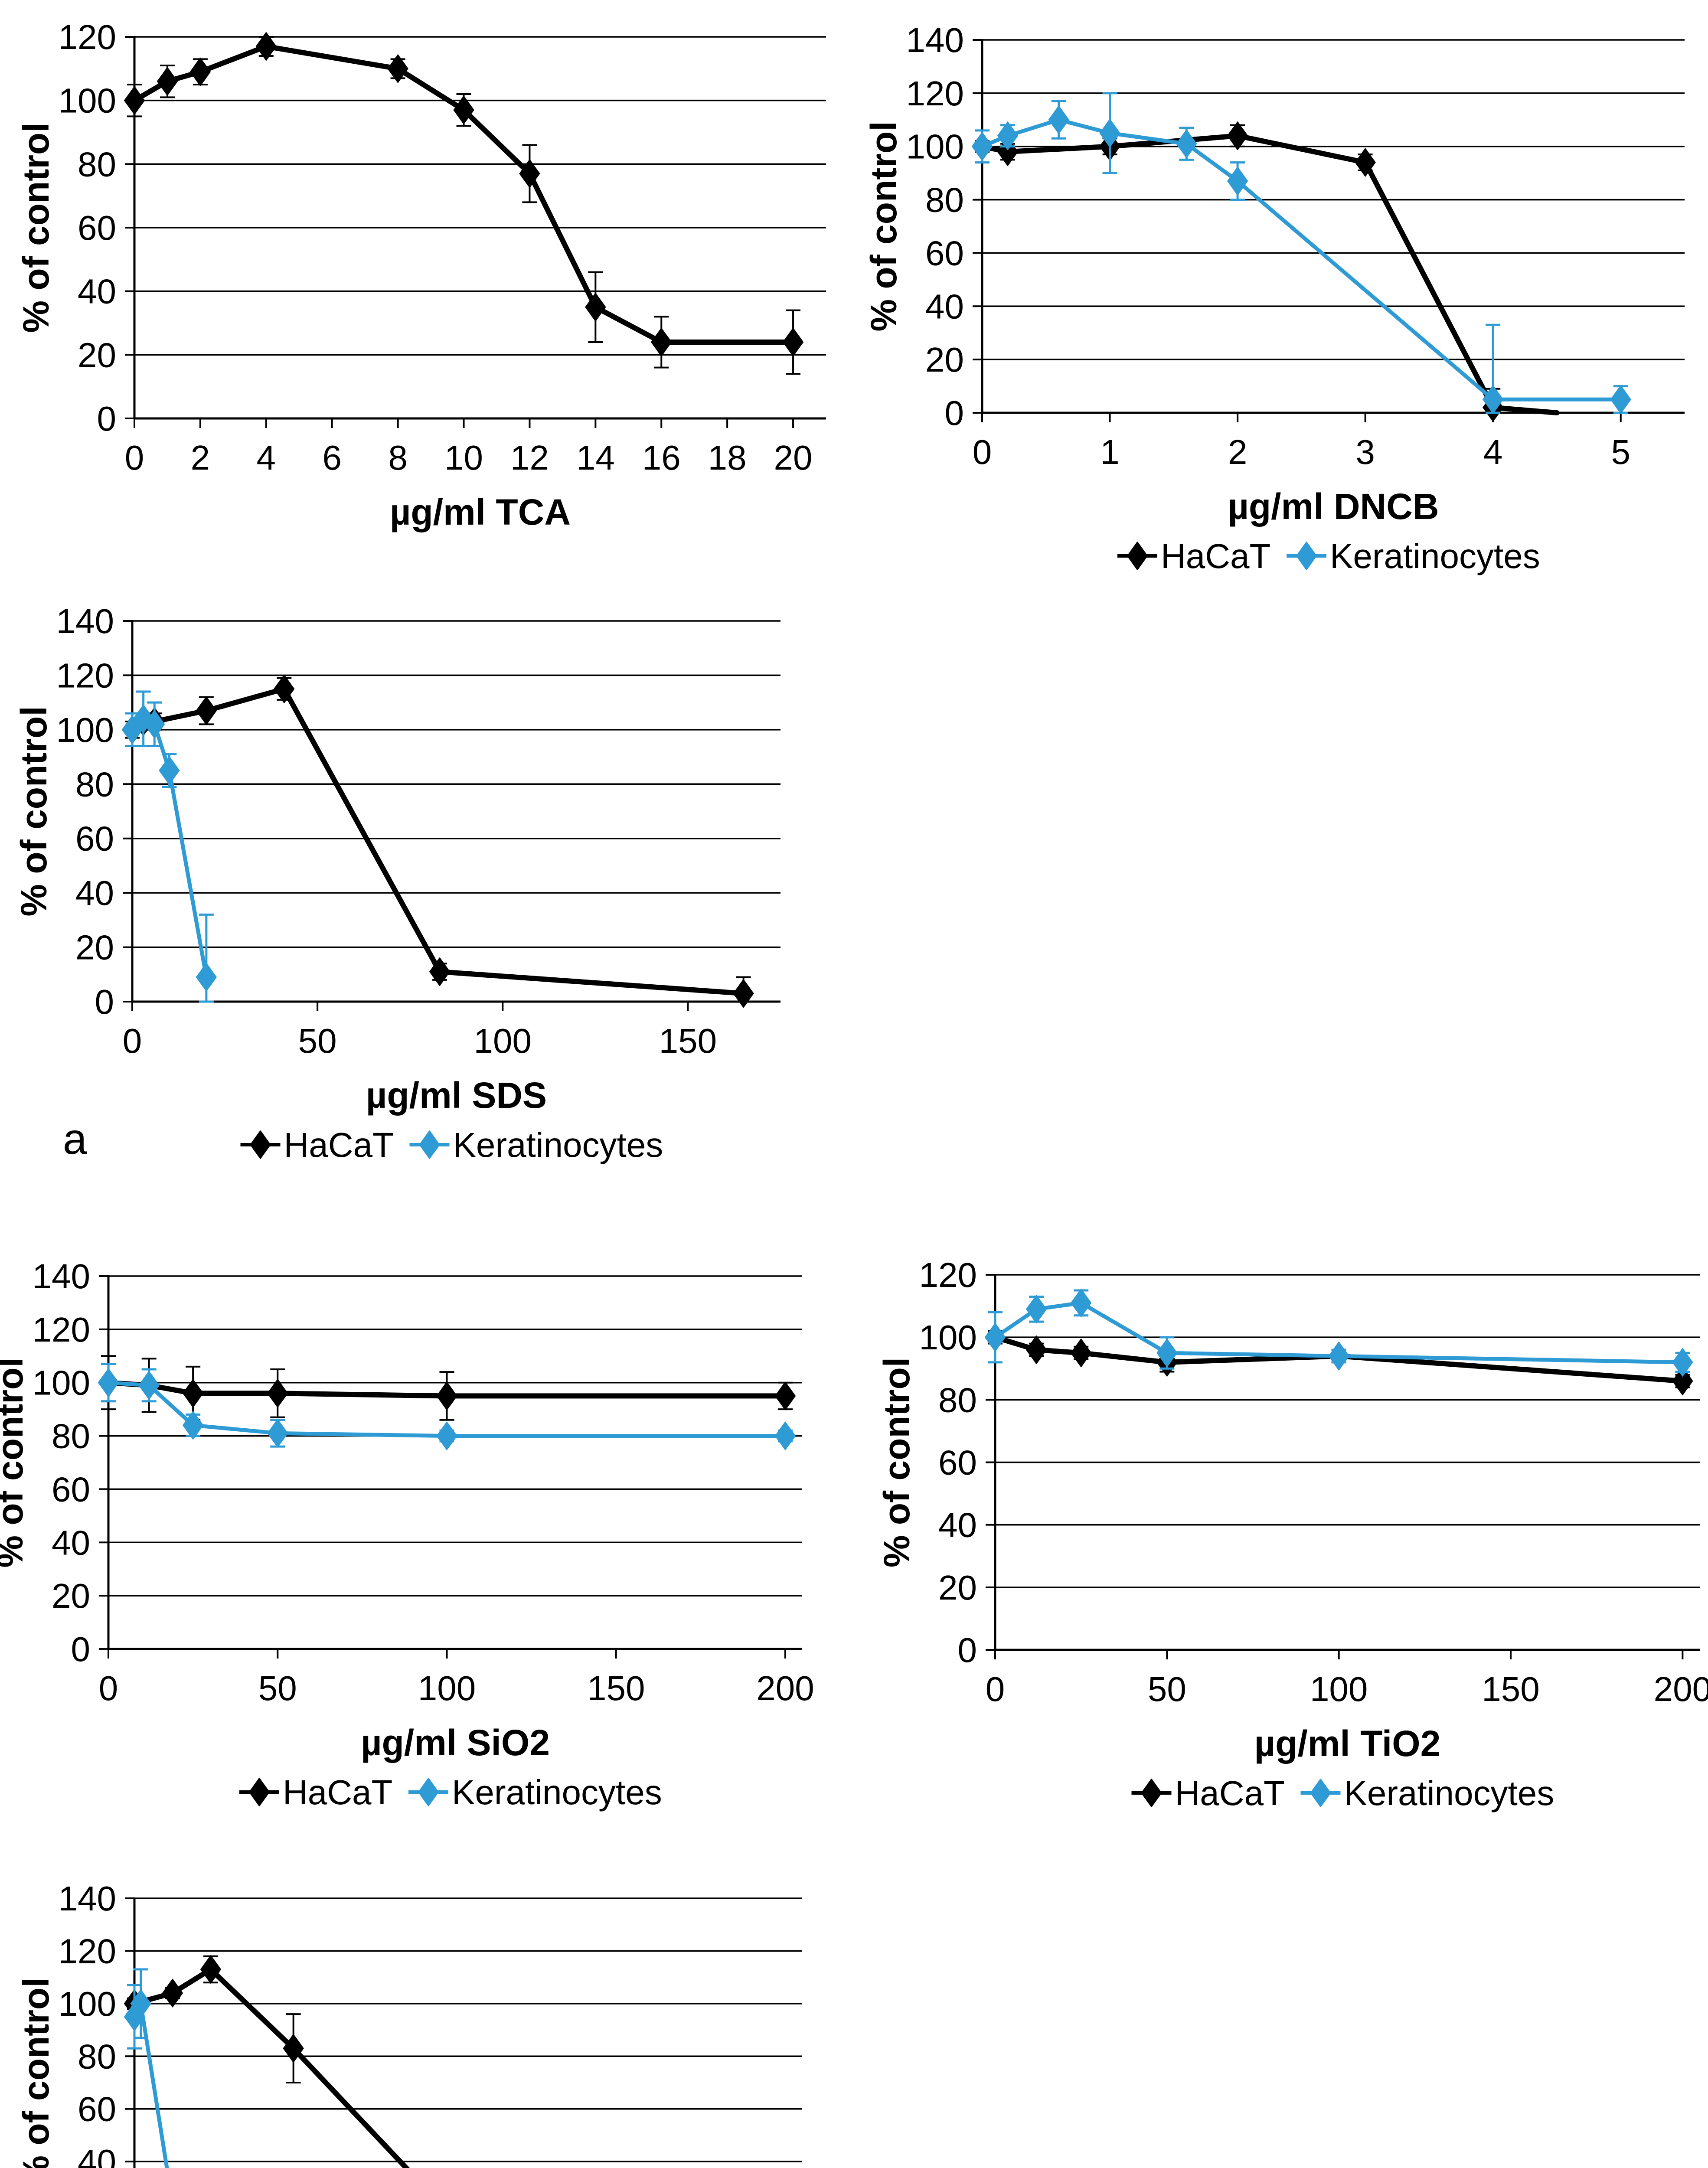 The width and height of the screenshot is (1708, 2168). Describe the element at coordinates (661, 457) in the screenshot. I see `x-tick-label: 16` at that location.